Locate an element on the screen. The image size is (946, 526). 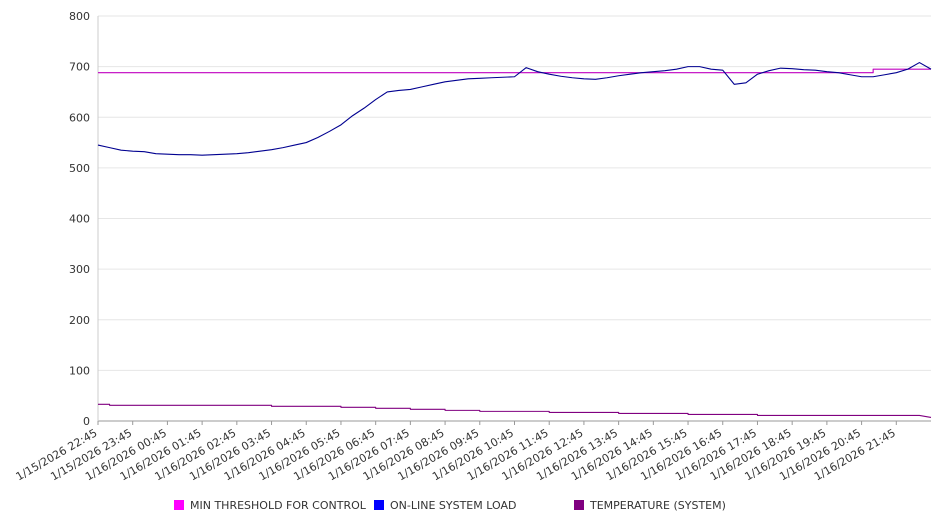
y-tick-label: 400 is located at coordinates (79, 219).